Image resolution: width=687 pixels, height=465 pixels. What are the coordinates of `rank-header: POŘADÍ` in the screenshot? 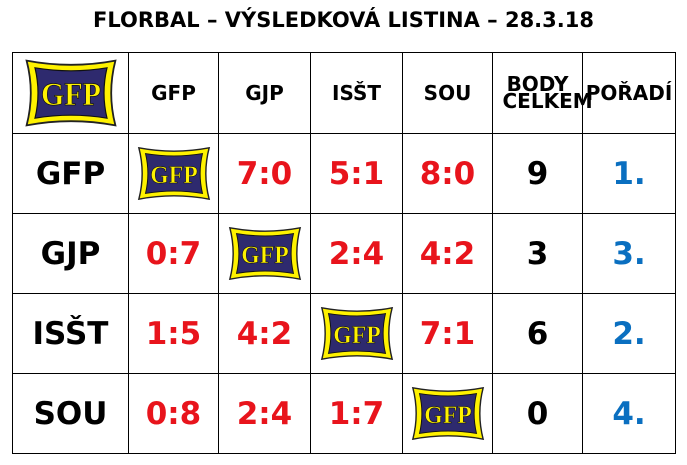 It's located at (629, 93).